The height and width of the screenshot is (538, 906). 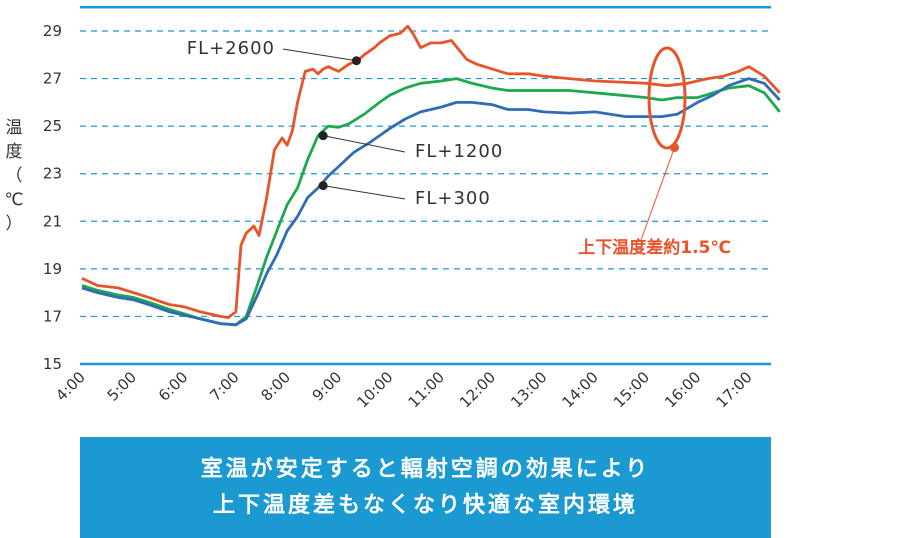 I want to click on x-tick-label: 4:00, so click(x=70, y=386).